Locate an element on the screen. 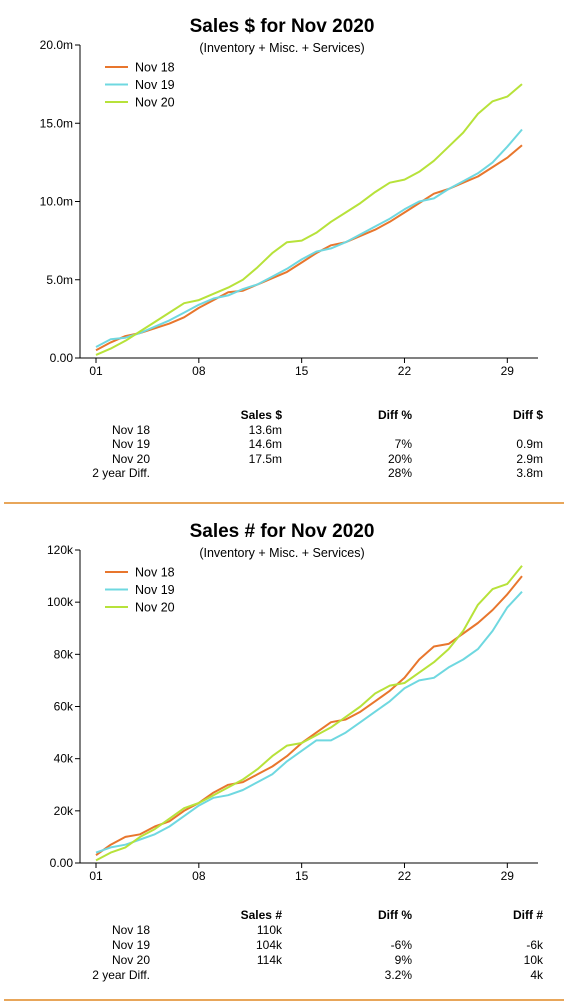 The width and height of the screenshot is (574, 1002). y-tick-label: 40k is located at coordinates (64, 759).